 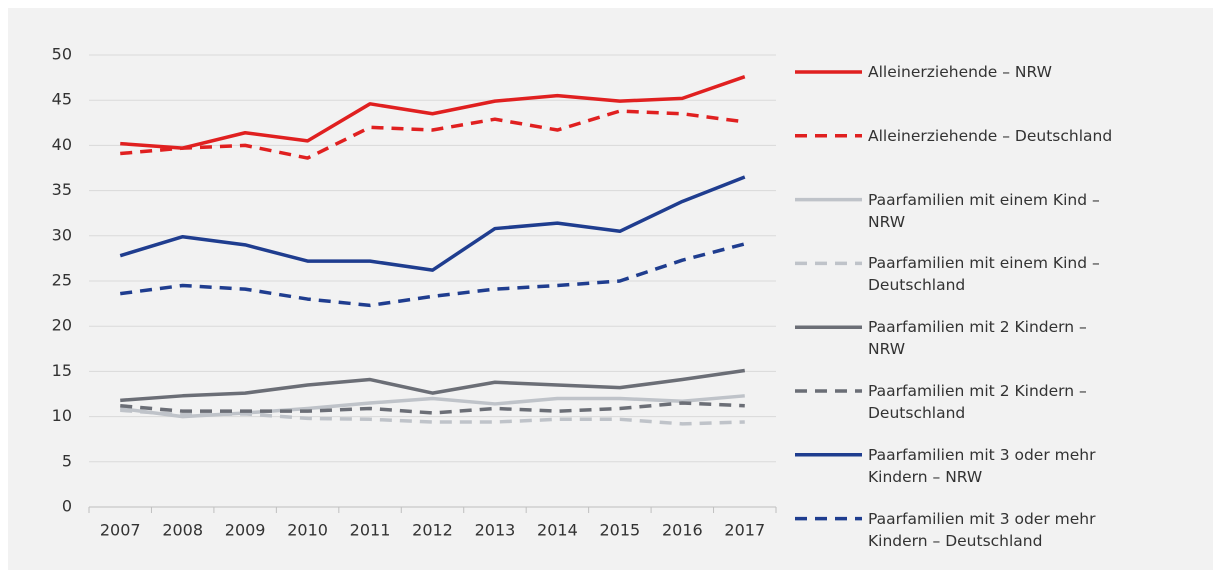 What do you see at coordinates (682, 530) in the screenshot?
I see `x-tick-label: 2016` at bounding box center [682, 530].